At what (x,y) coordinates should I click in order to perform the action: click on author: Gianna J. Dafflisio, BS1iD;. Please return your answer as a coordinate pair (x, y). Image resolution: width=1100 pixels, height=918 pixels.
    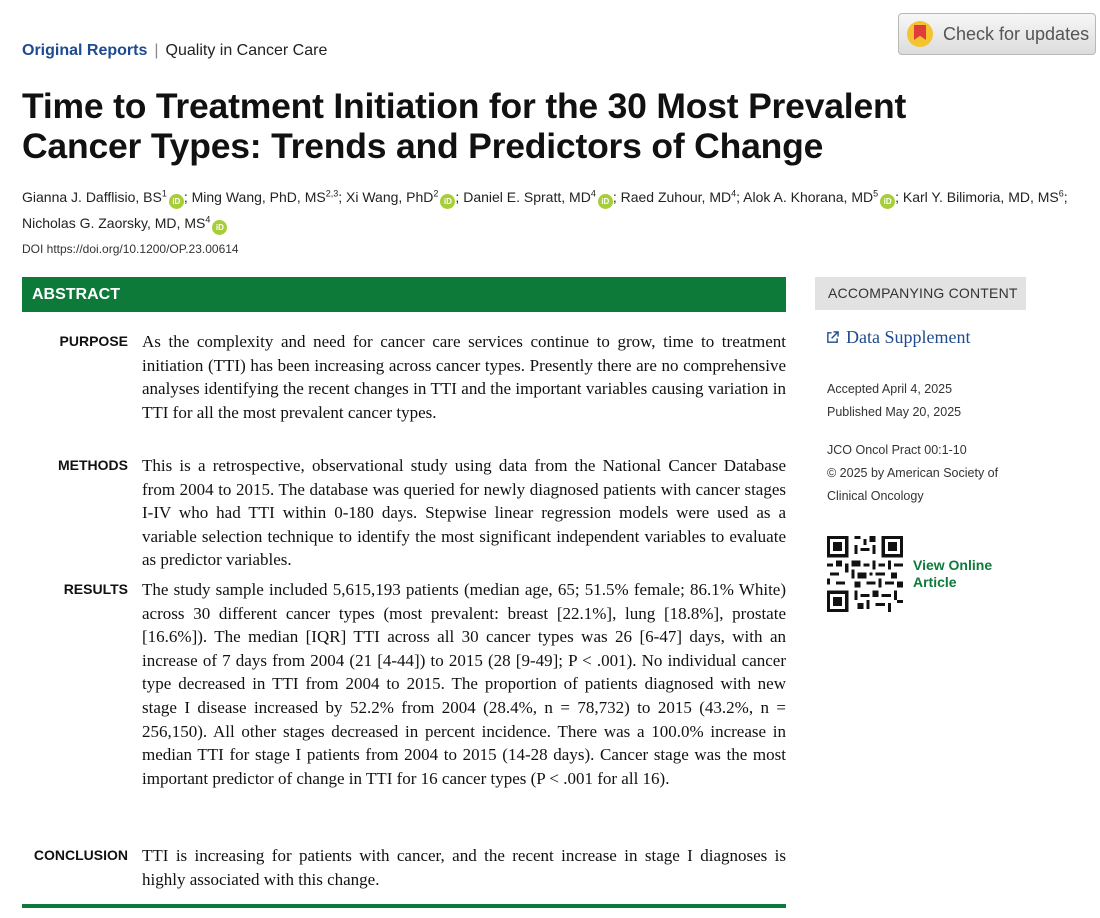
    Looking at the image, I should click on (105, 198).